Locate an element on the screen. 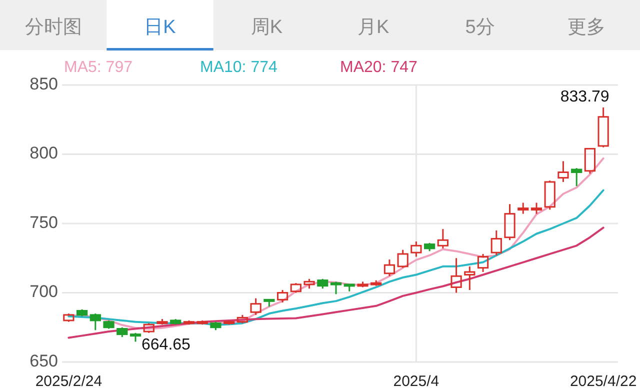 This screenshot has height=389, width=640. text: MA20: 747 is located at coordinates (379, 67).